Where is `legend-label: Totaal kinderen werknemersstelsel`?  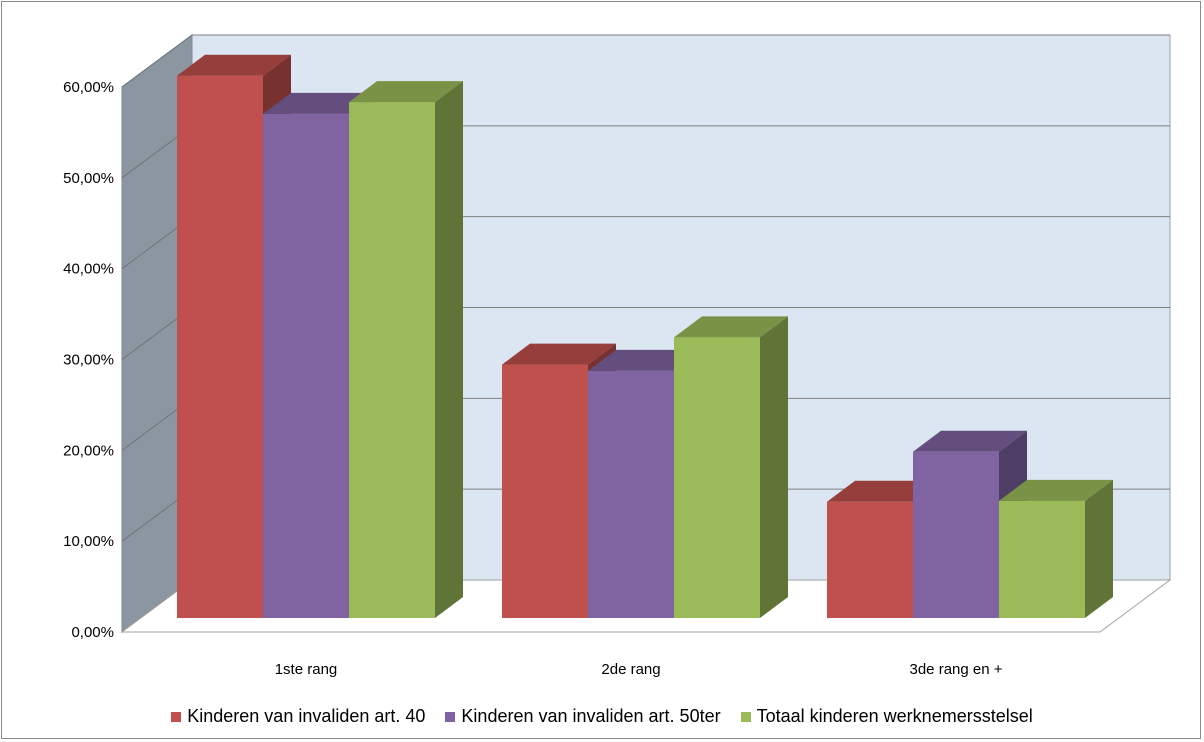
legend-label: Totaal kinderen werknemersstelsel is located at coordinates (894, 716).